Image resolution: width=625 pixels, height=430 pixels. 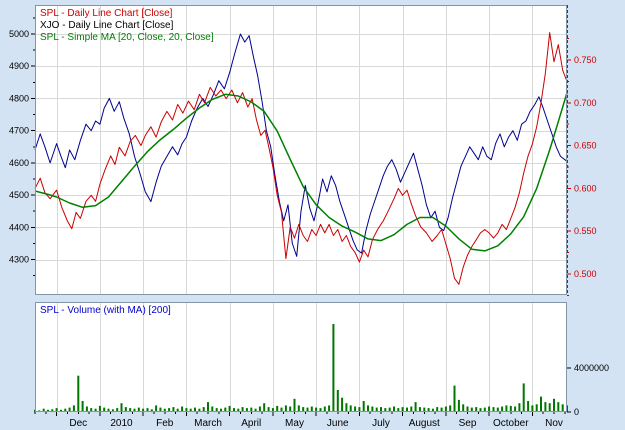 What do you see at coordinates (106, 13) in the screenshot?
I see `legend-price-0: SPL - Daily Line Chart [Close]` at bounding box center [106, 13].